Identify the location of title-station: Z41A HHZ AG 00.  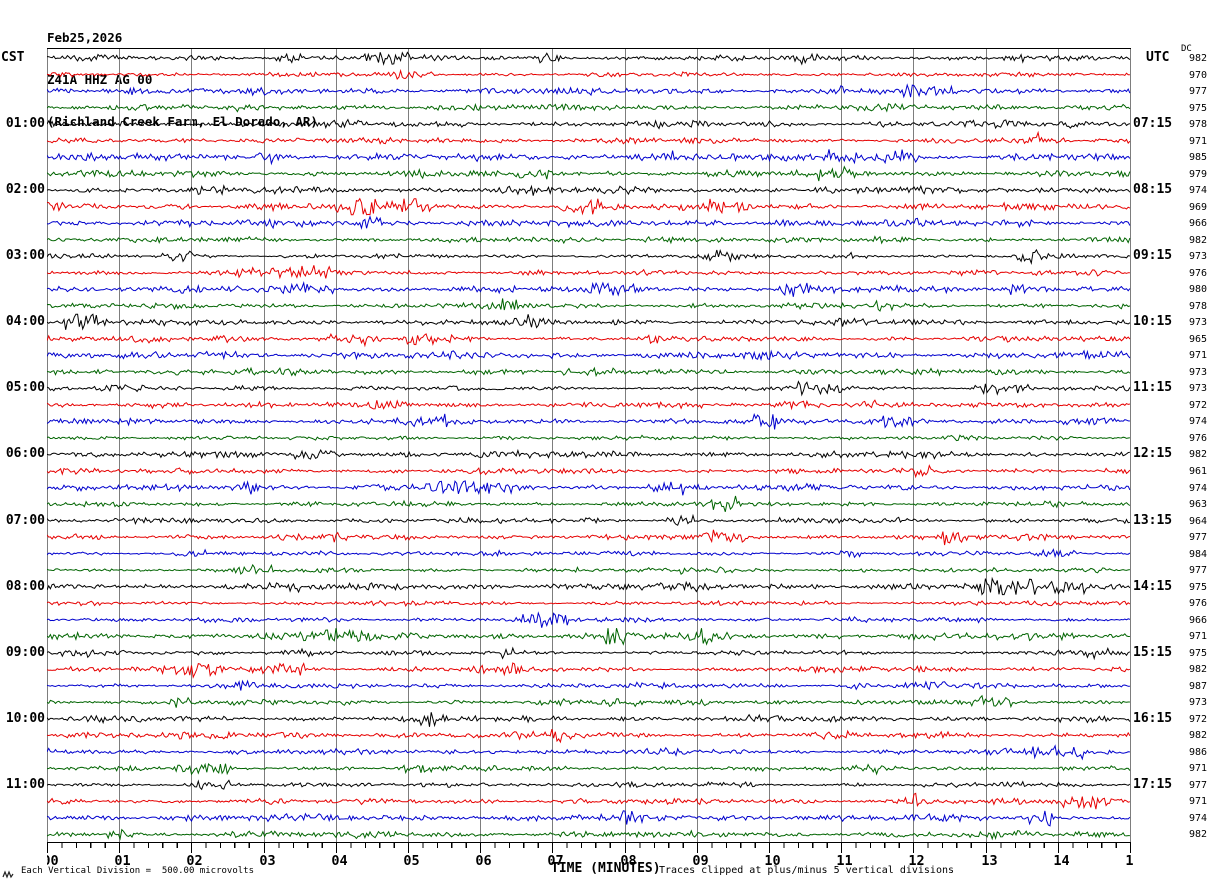
(100, 79).